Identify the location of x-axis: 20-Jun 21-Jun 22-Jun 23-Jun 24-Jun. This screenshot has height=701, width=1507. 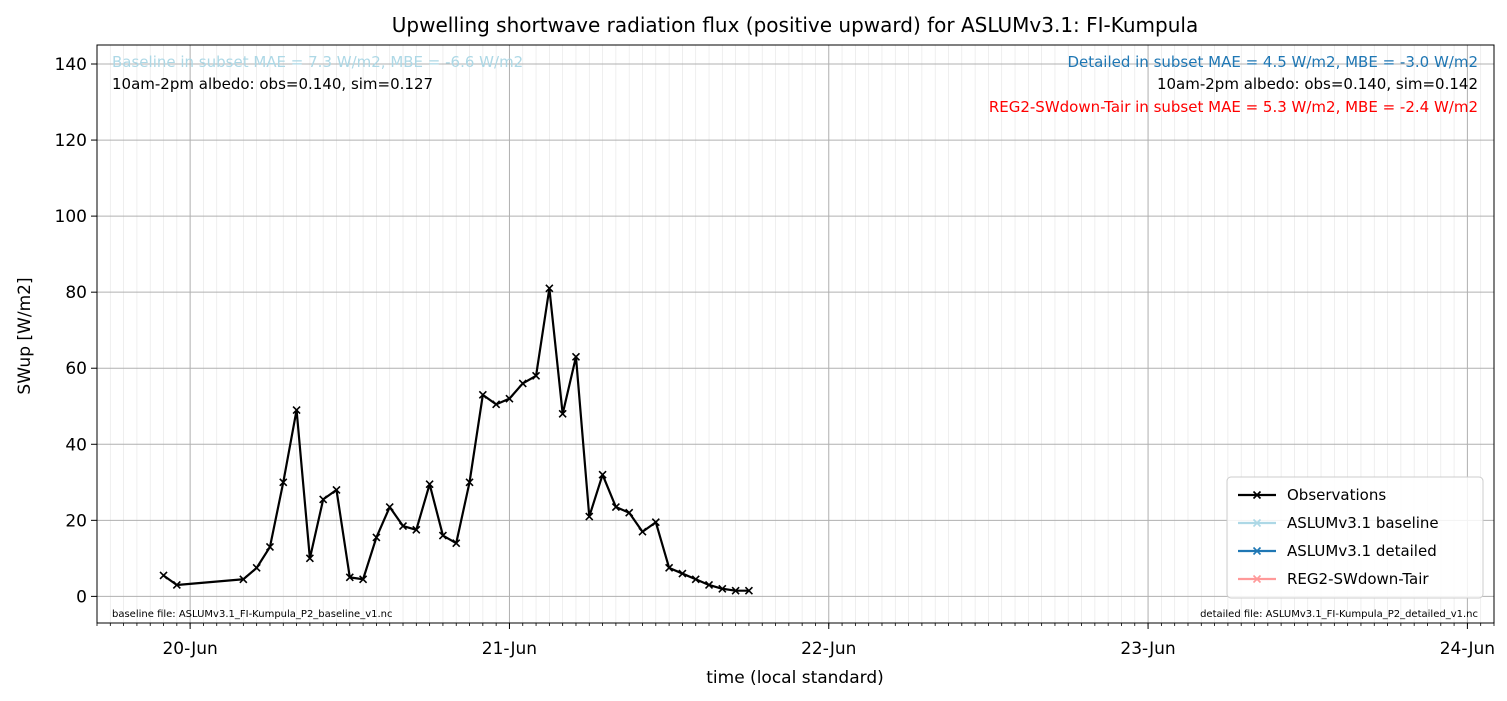
(795, 641).